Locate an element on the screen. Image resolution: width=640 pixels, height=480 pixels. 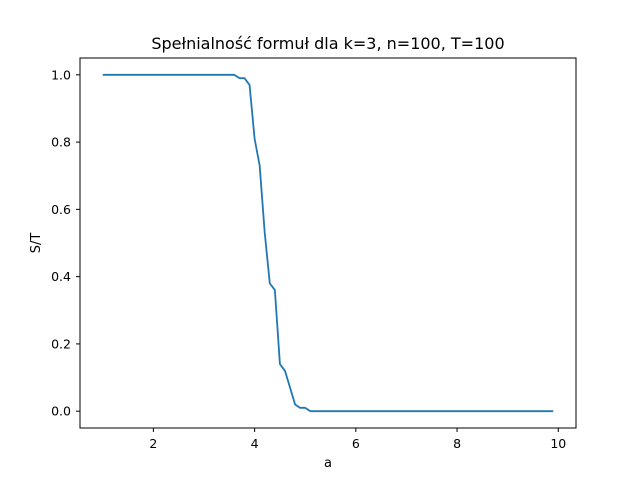
y-tick-label: 0.0 is located at coordinates (61, 411).